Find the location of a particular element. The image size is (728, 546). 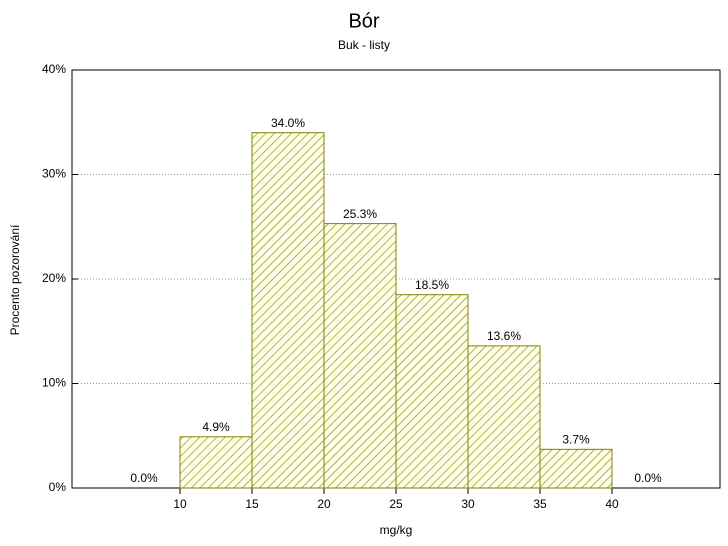

value-label: 4.9% is located at coordinates (216, 427).